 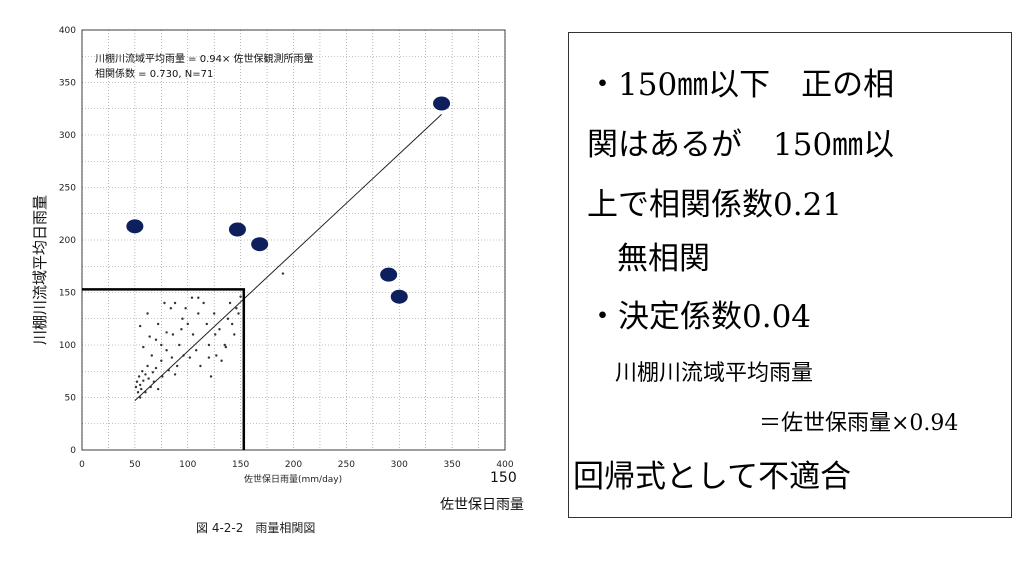 I want to click on highlight-box, so click(x=164, y=369).